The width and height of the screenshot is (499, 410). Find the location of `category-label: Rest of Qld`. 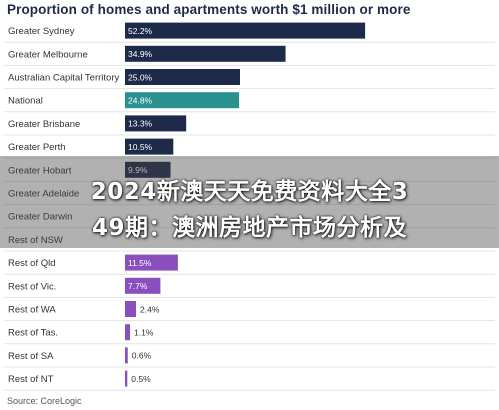

category-label: Rest of Qld is located at coordinates (32, 263).